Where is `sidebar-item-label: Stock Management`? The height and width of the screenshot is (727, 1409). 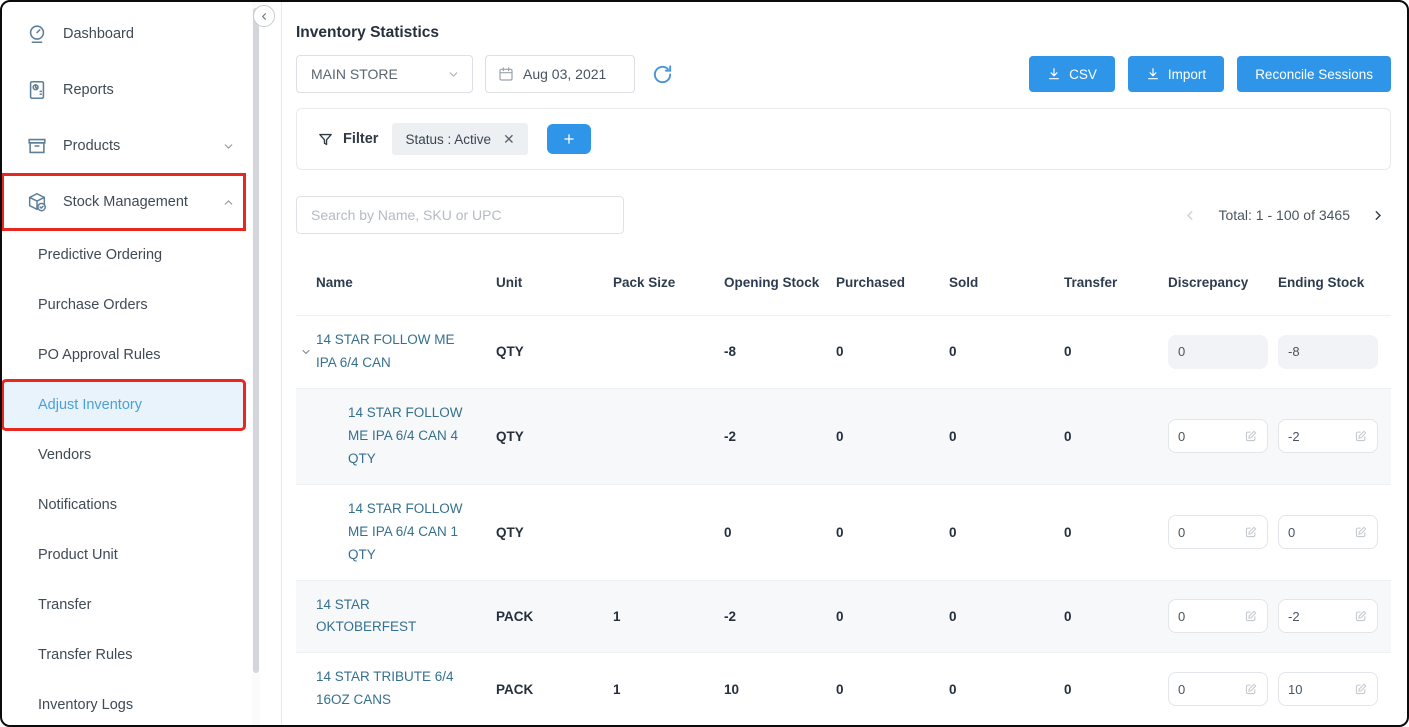 sidebar-item-label: Stock Management is located at coordinates (125, 202).